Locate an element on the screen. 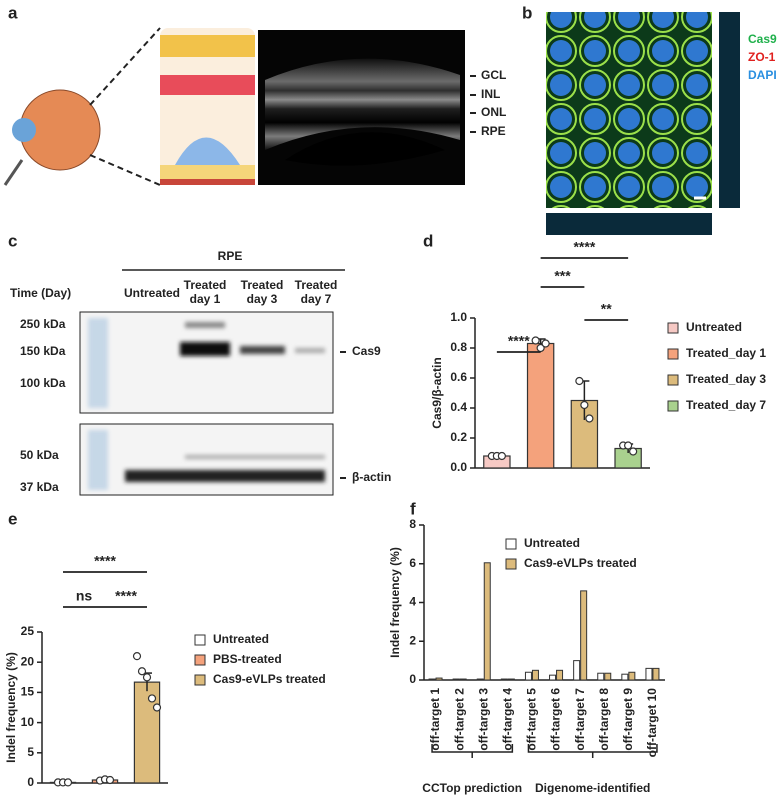  group-label: CCTop prediction is located at coordinates (472, 788).